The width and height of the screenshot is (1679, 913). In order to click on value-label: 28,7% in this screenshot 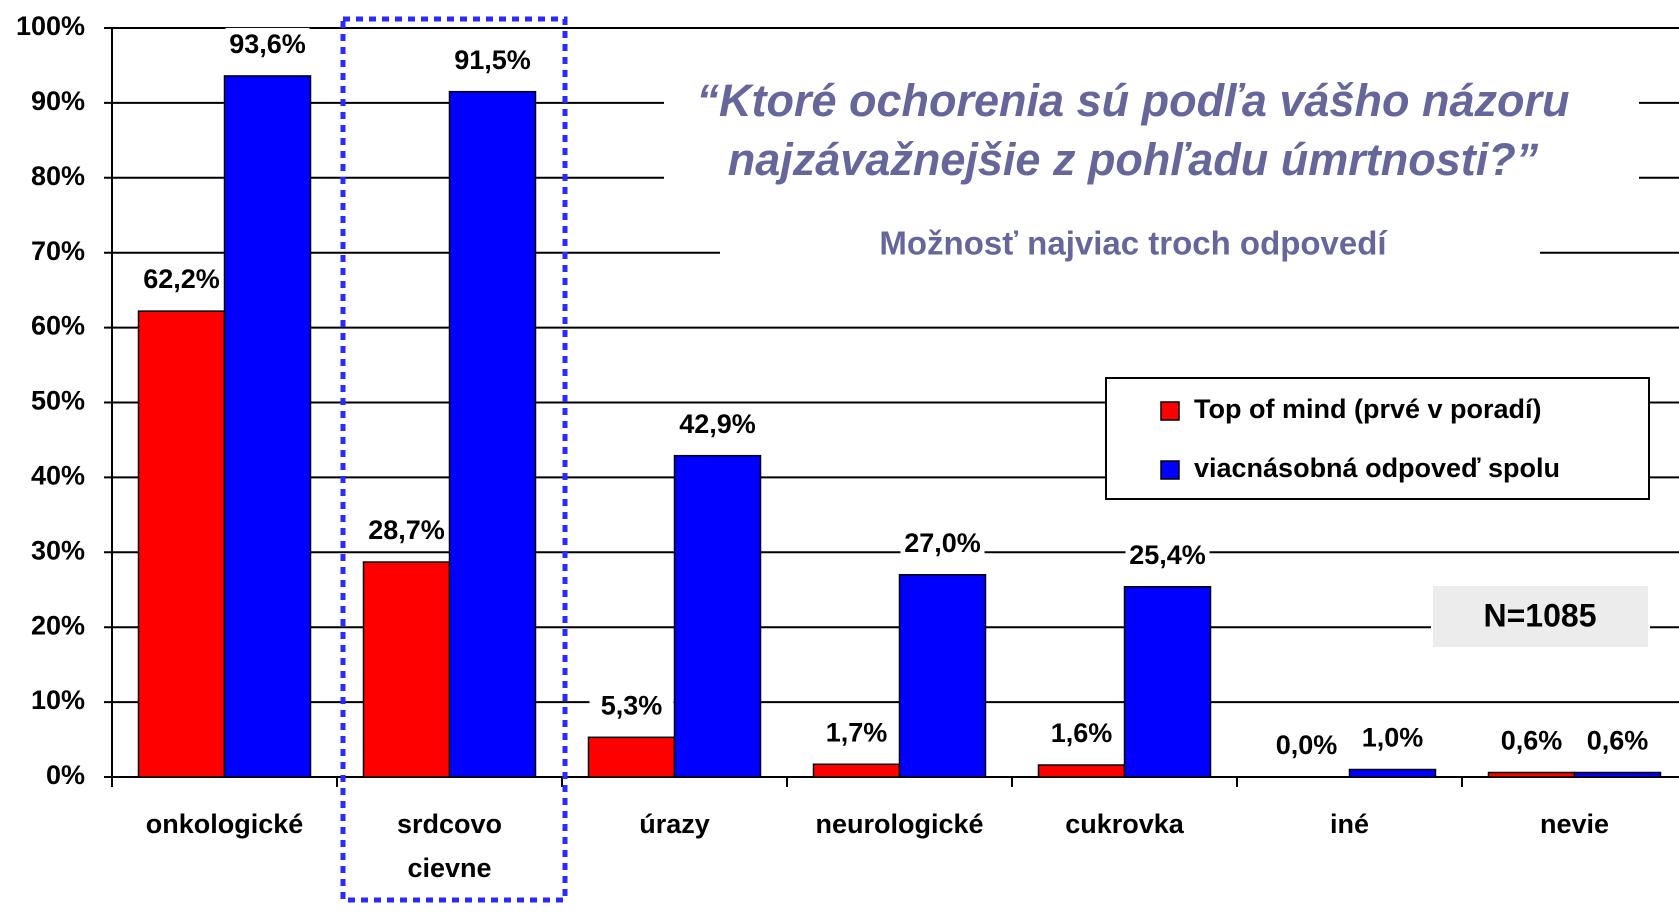, I will do `click(406, 530)`.